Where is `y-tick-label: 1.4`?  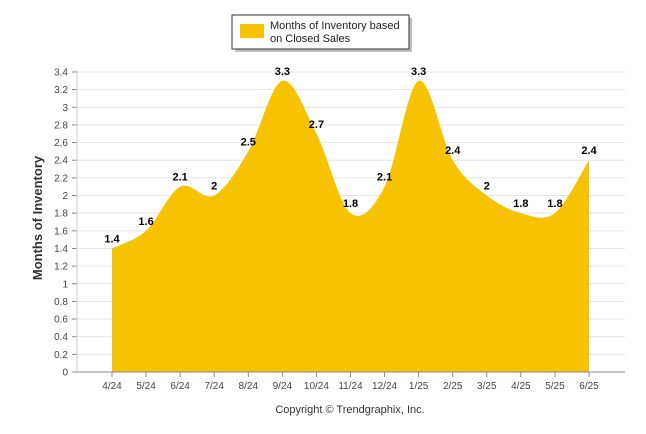
y-tick-label: 1.4 is located at coordinates (61, 249).